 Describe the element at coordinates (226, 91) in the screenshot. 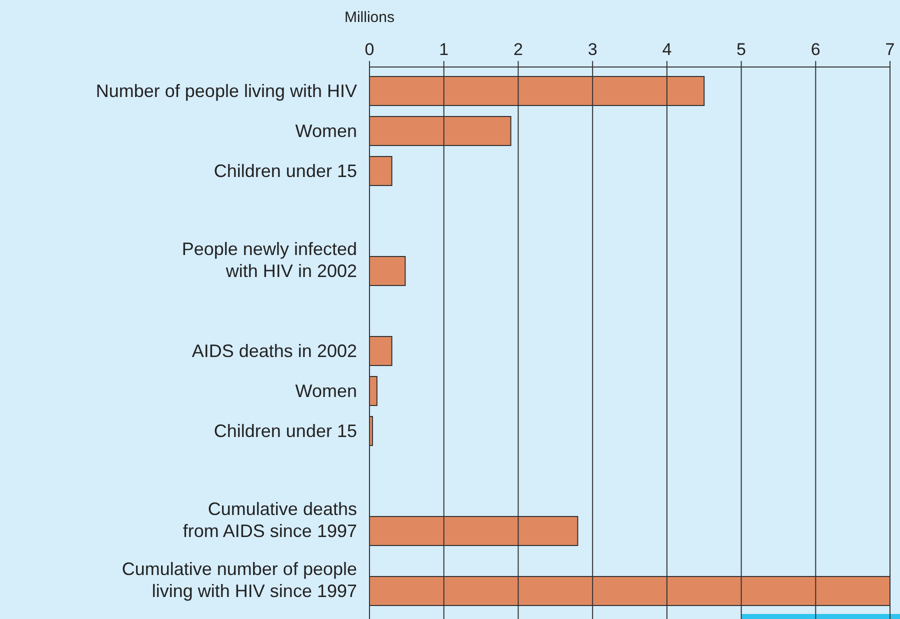

I see `y-tick-label: Number of people living with HIV` at that location.